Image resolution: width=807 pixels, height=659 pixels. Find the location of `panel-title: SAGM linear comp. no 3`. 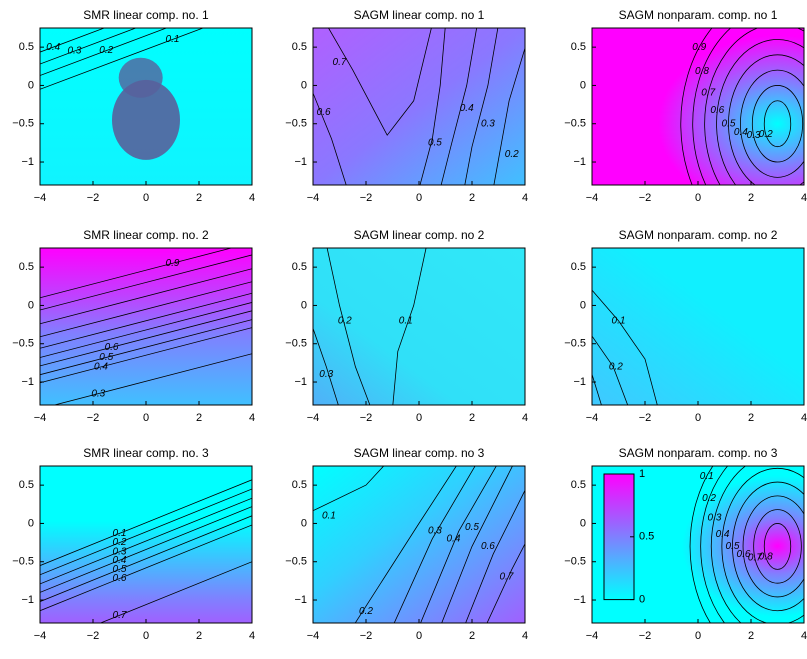

panel-title: SAGM linear comp. no 3 is located at coordinates (419, 453).